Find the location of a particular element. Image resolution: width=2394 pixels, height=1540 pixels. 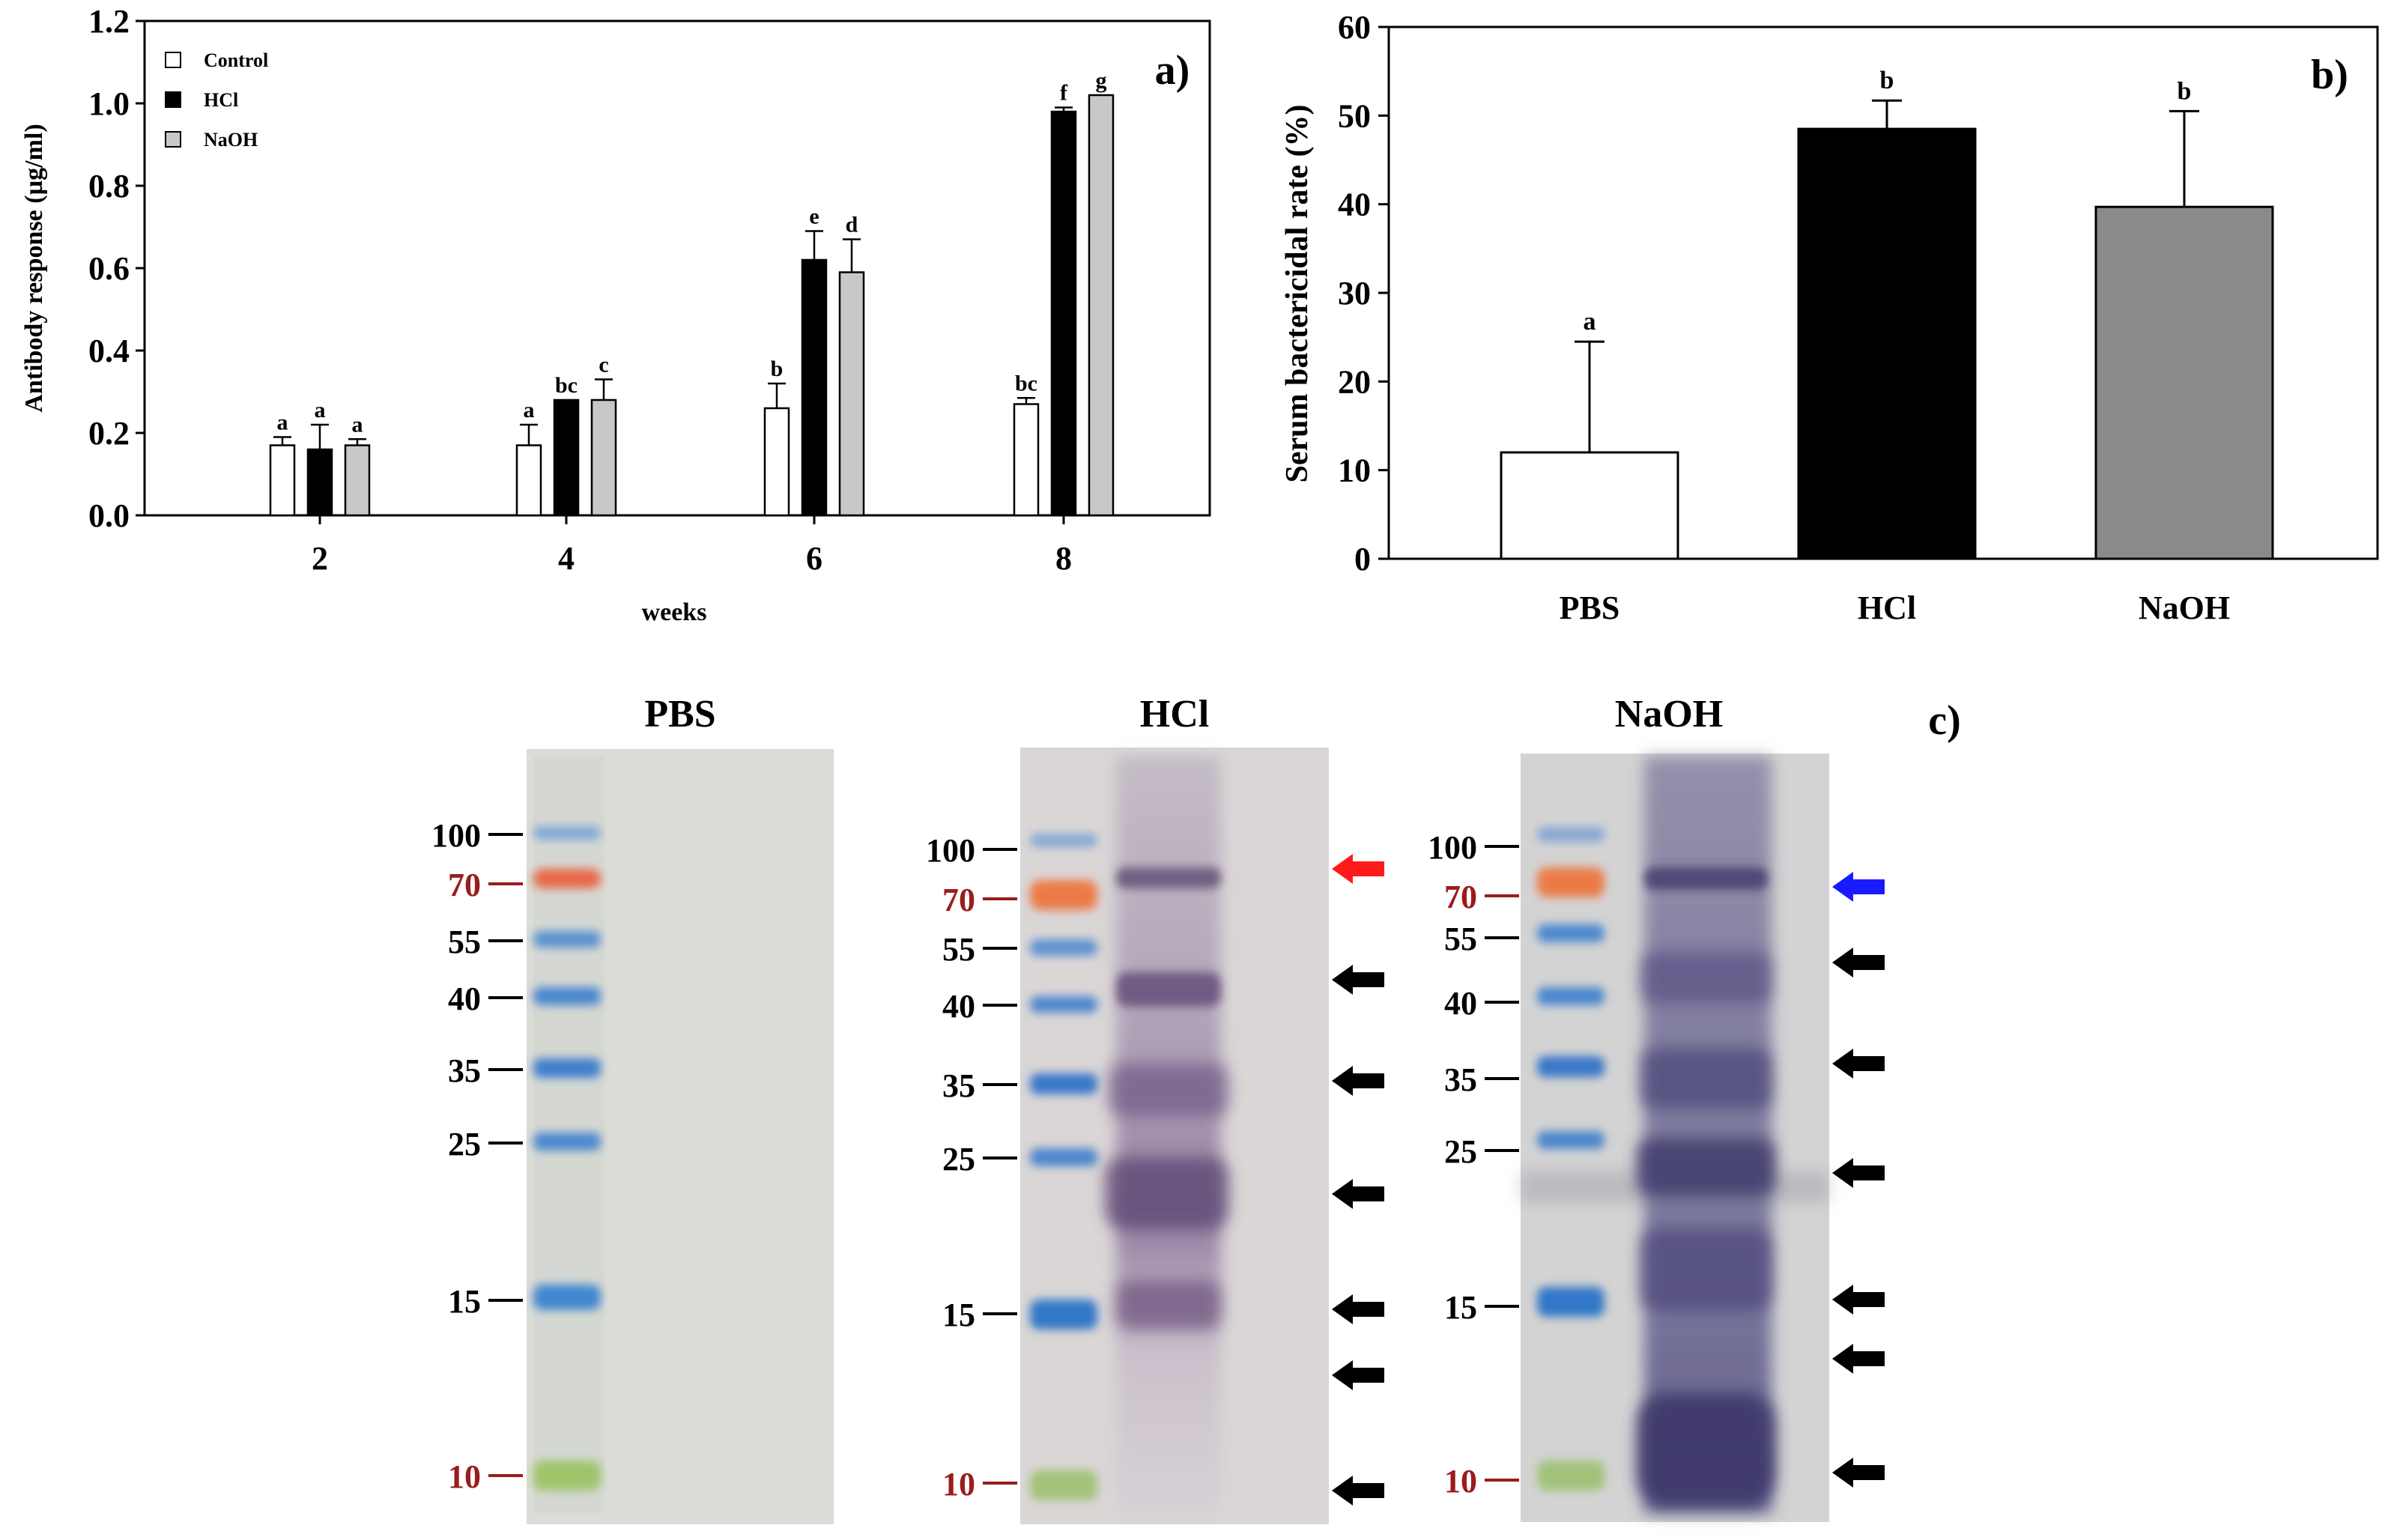

x-category-label-a: 4 is located at coordinates (566, 558).